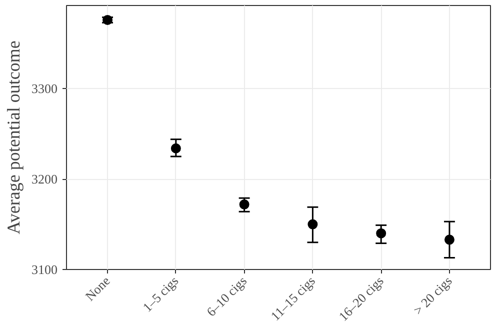  I want to click on y-tick-label: 3100, so click(45, 269).